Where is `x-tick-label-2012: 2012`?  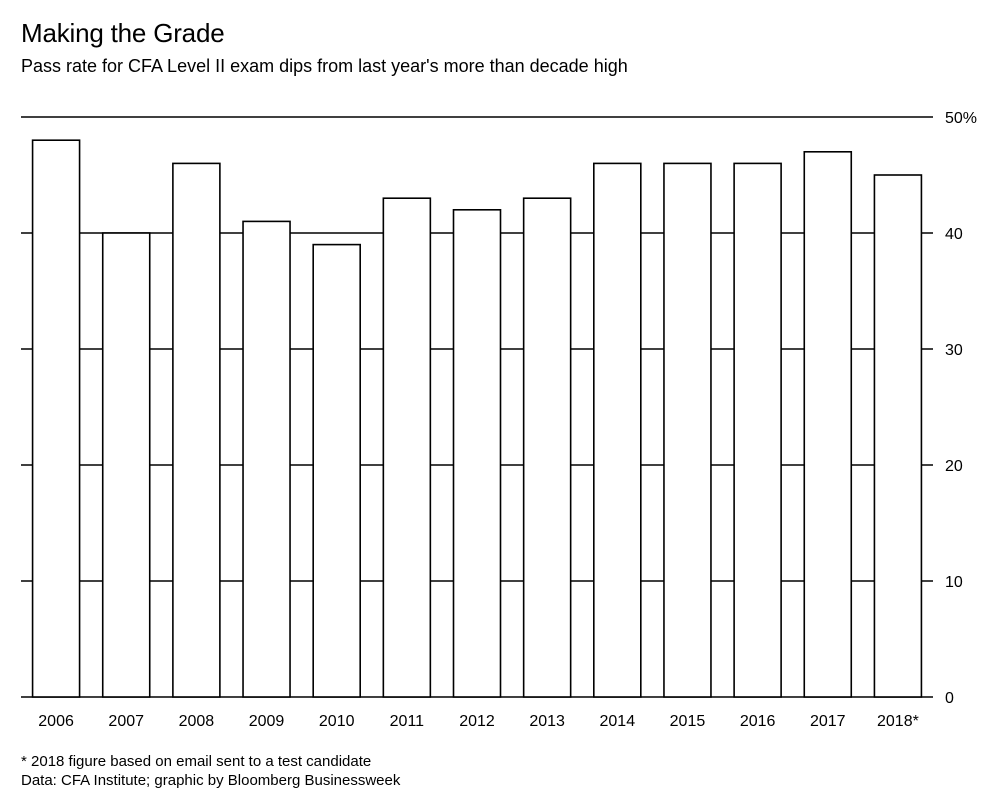 x-tick-label-2012: 2012 is located at coordinates (477, 721).